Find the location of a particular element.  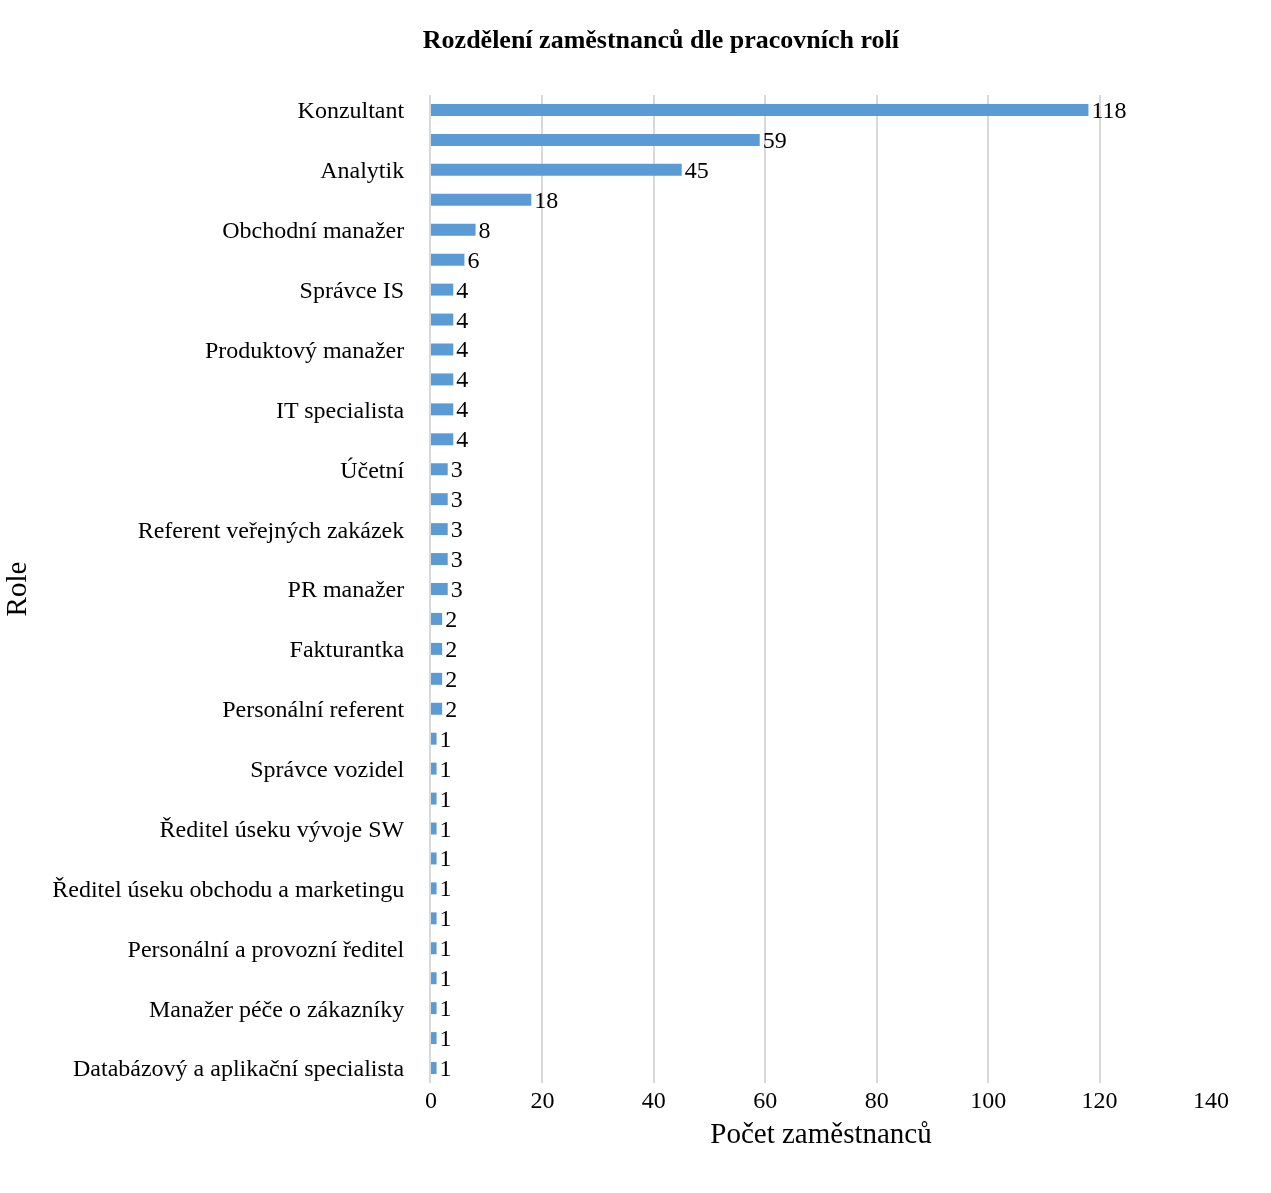

data-label: 8 is located at coordinates (484, 229).